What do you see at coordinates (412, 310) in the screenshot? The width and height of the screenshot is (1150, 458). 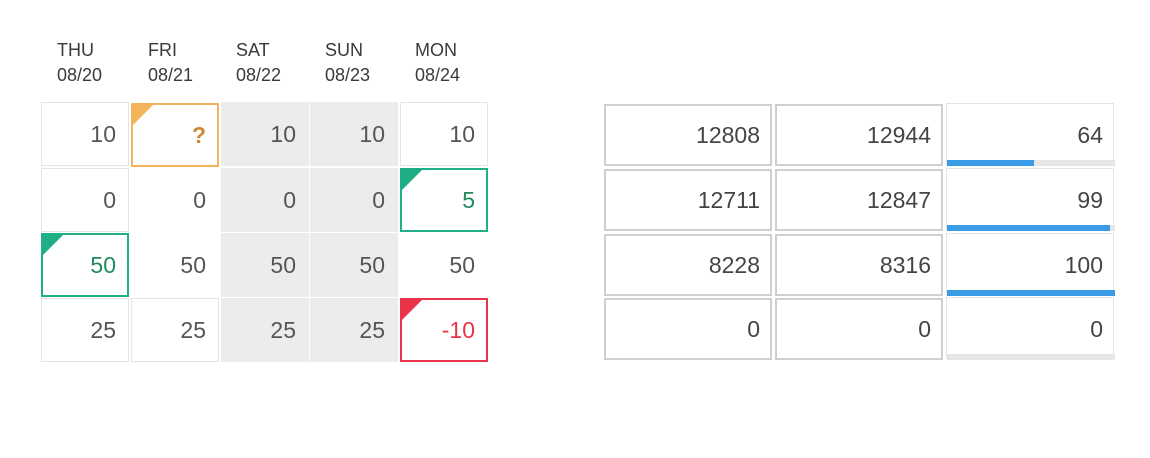 I see `error-flag-icon` at bounding box center [412, 310].